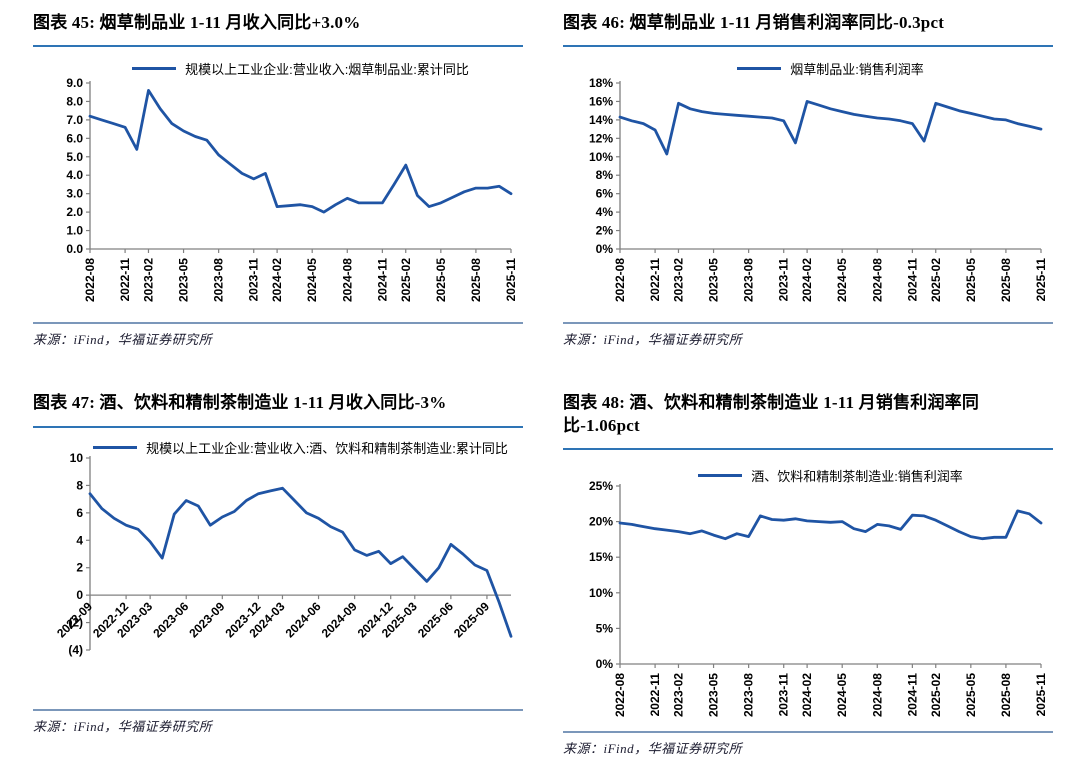 The width and height of the screenshot is (1080, 766). What do you see at coordinates (605, 213) in the screenshot?
I see `y-tick-label: 4%` at bounding box center [605, 213].